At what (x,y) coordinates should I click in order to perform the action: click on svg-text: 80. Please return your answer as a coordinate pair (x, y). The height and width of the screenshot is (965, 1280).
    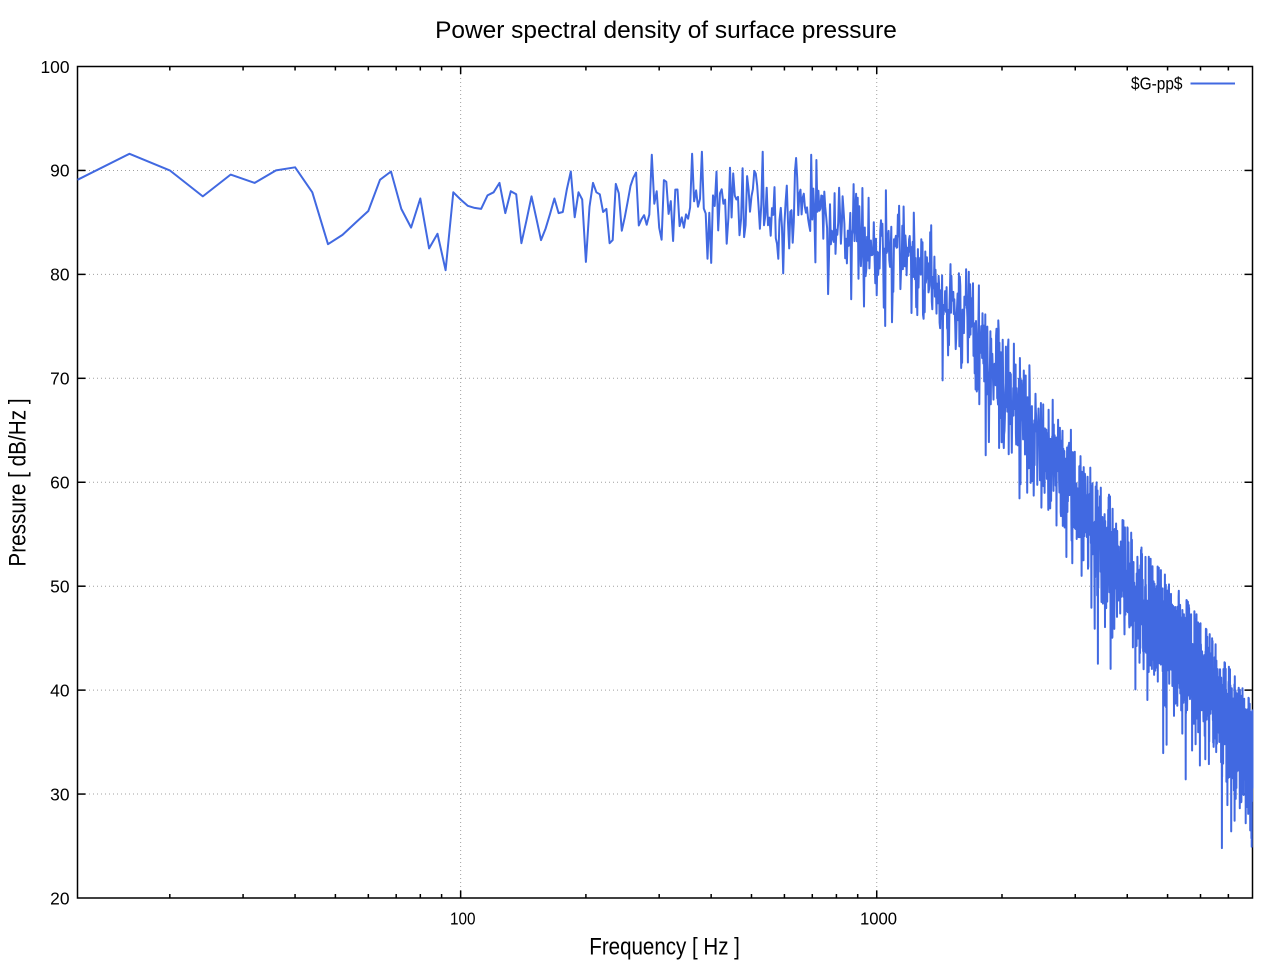
    Looking at the image, I should click on (59, 275).